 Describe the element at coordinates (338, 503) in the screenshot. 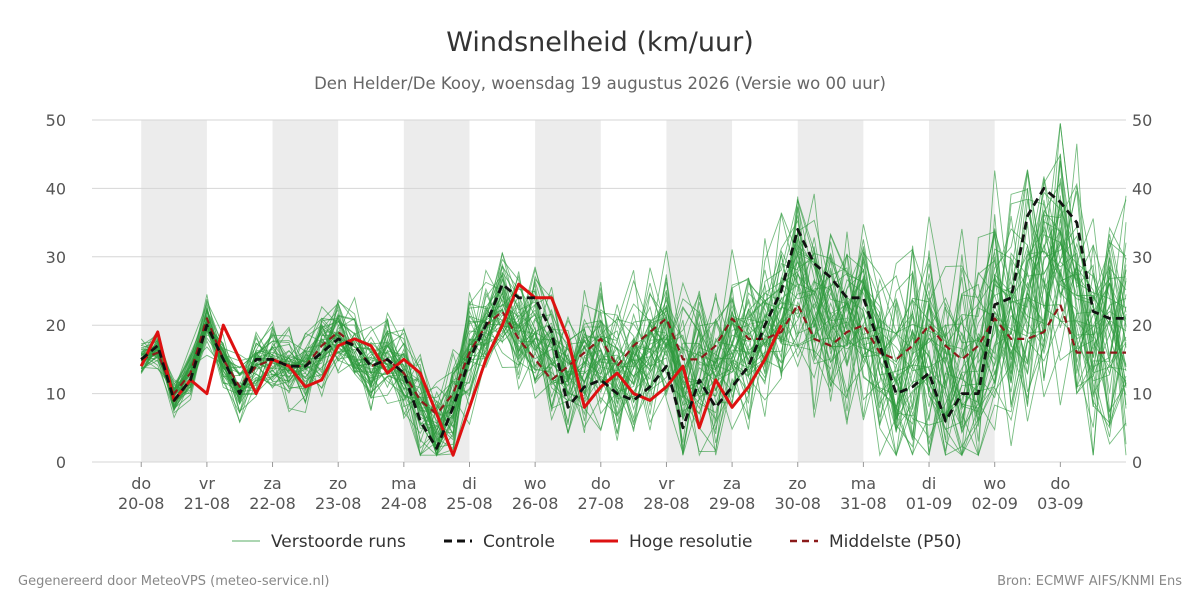

I see `x-tick-date: 23-08` at that location.